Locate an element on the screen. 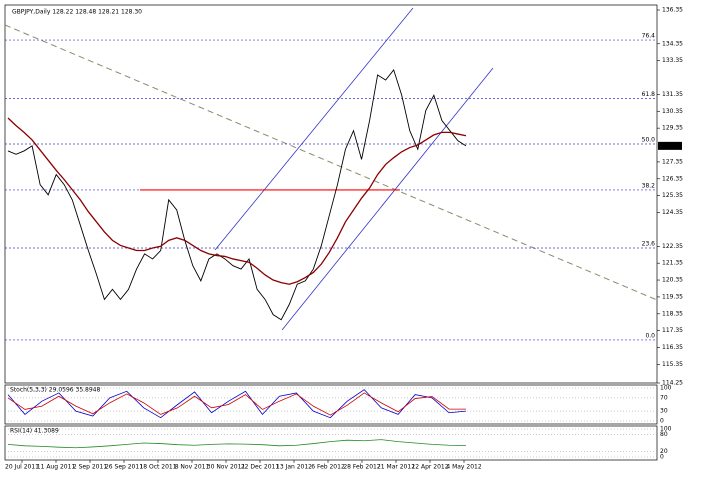  chart-title: GBPJPY,Daily 128.22 128.48 128.21 128.30 is located at coordinates (77, 12).